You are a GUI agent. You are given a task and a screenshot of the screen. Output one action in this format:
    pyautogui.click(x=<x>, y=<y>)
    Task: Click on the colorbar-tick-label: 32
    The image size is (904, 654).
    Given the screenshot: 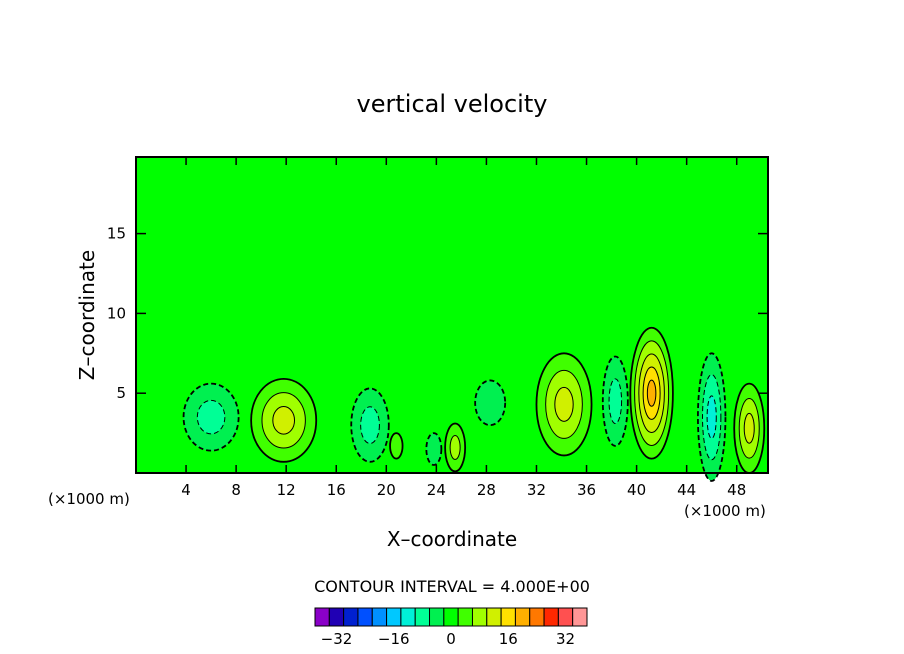 What is the action you would take?
    pyautogui.click(x=565, y=639)
    